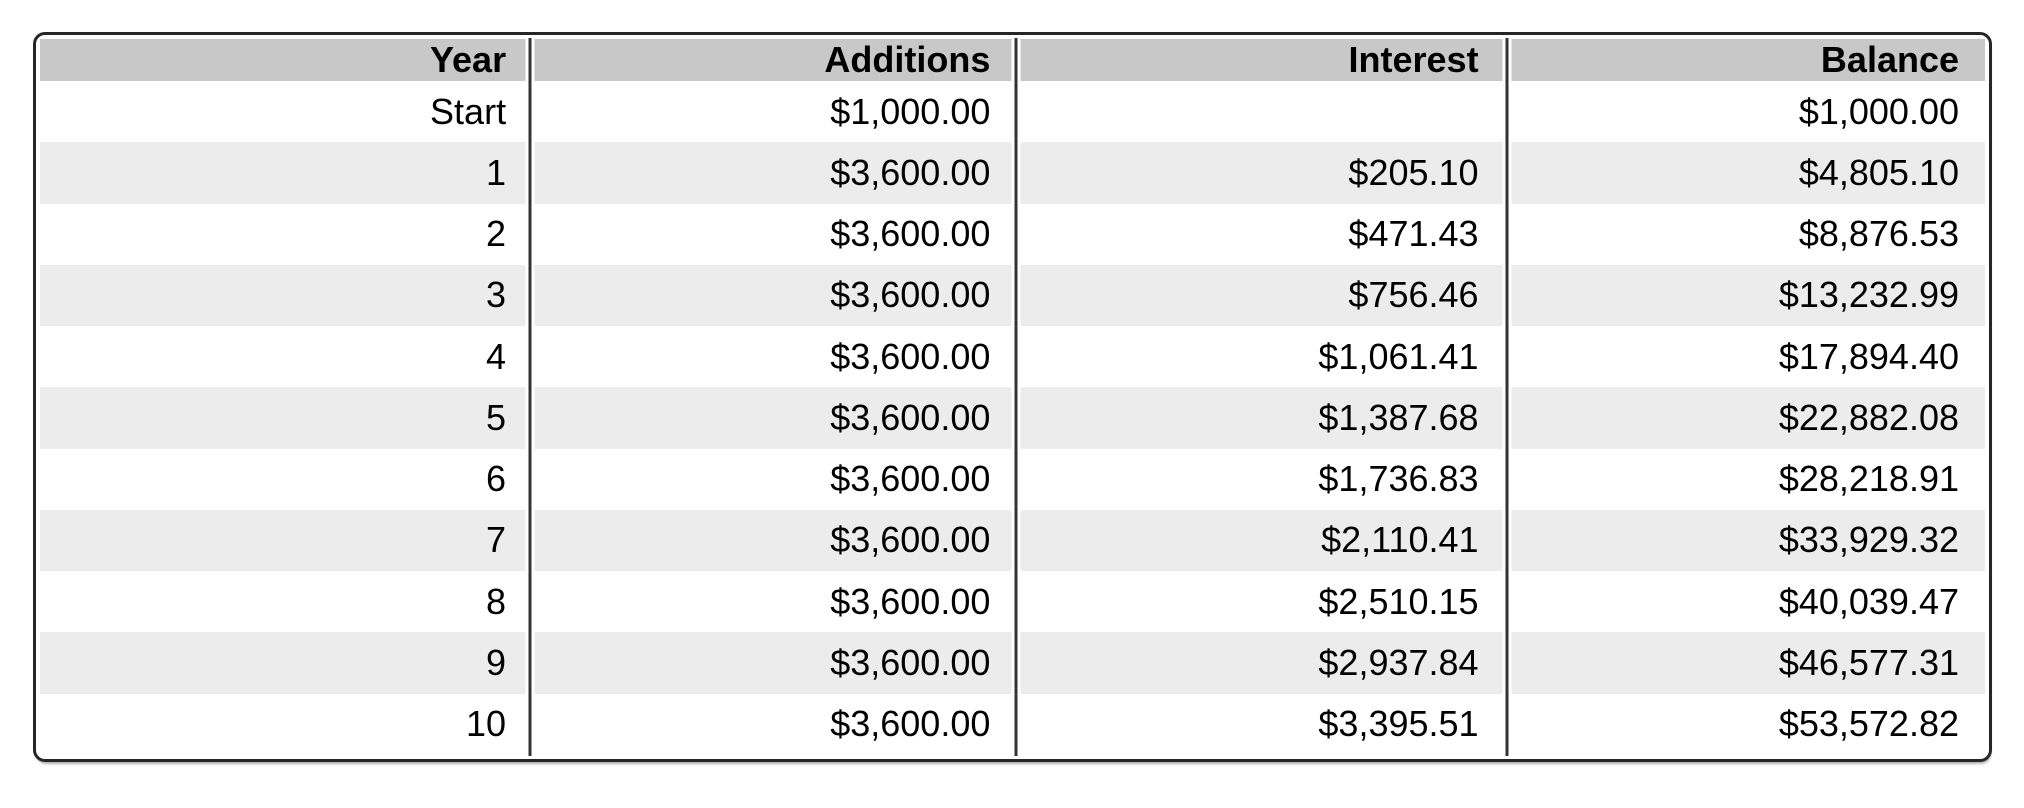  I want to click on balance-cell: $22,882.08, so click(1744, 418).